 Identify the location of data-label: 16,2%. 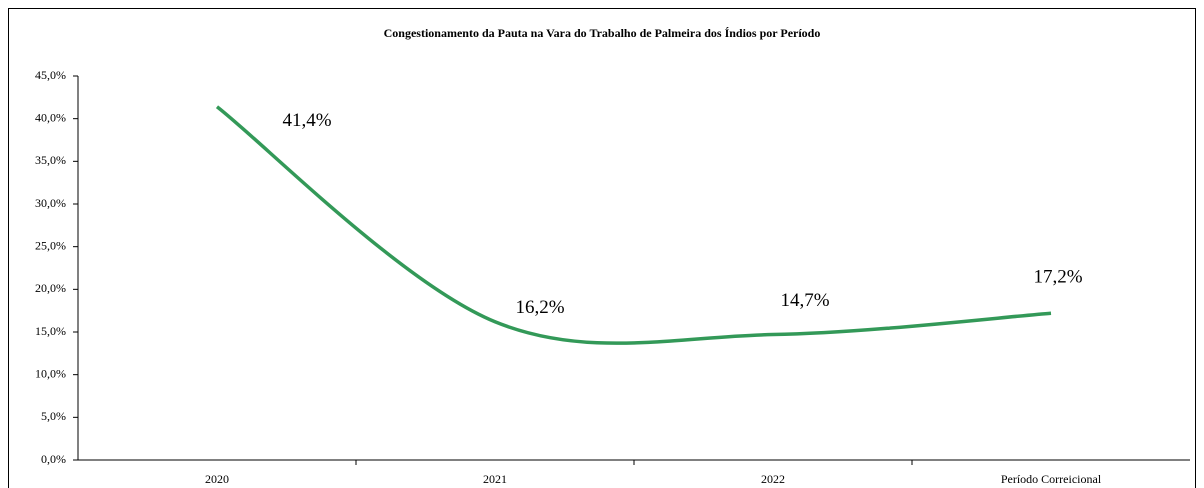
(539, 307).